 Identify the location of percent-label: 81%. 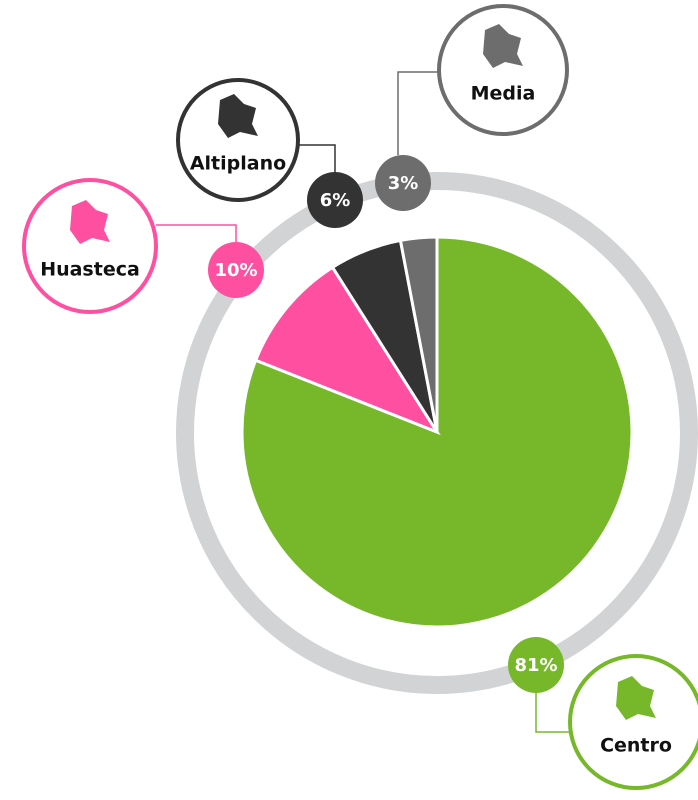
(535, 665).